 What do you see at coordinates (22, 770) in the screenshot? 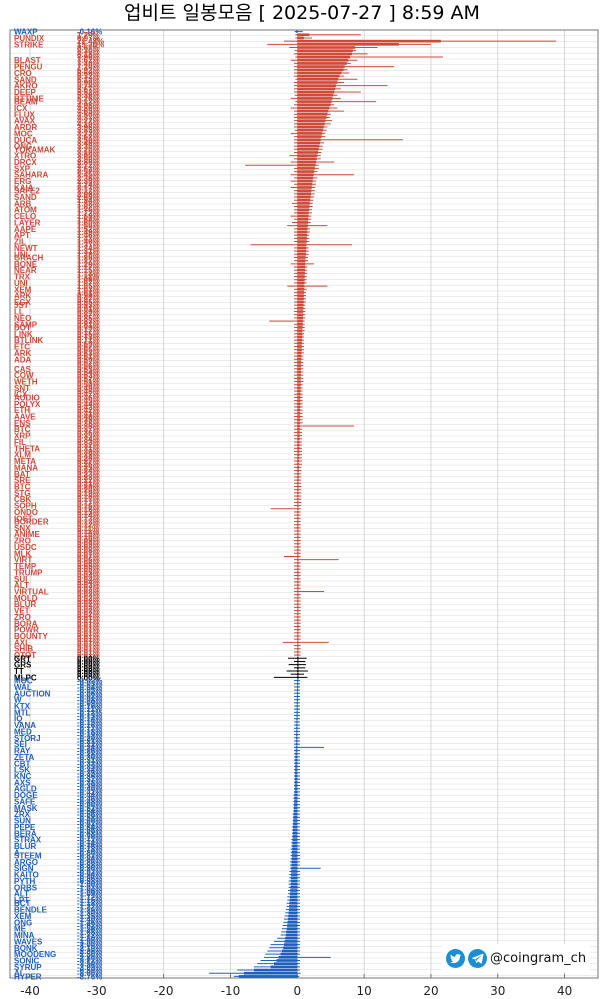
I see `coin-label: LSK` at bounding box center [22, 770].